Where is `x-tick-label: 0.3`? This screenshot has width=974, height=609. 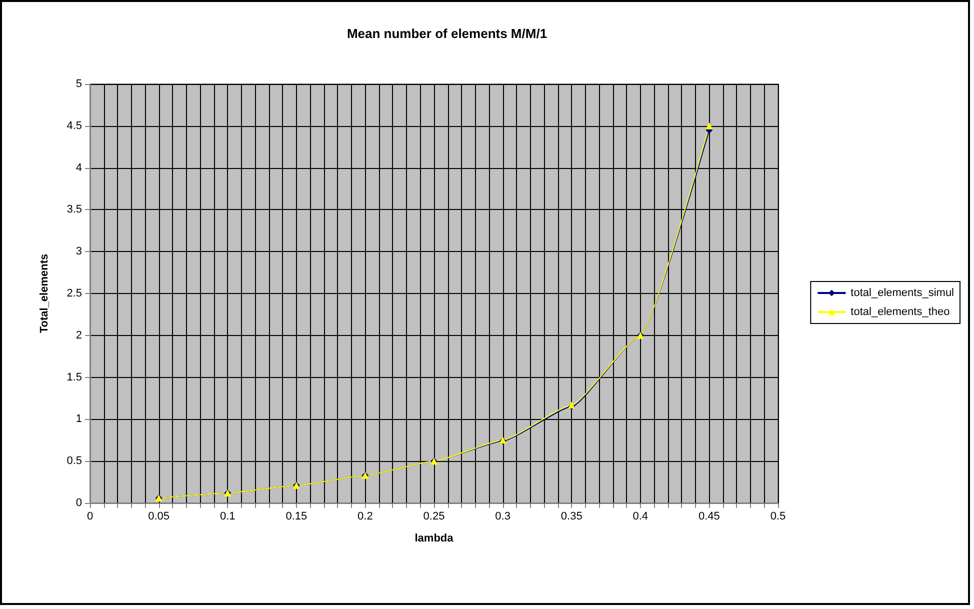
x-tick-label: 0.3 is located at coordinates (502, 516).